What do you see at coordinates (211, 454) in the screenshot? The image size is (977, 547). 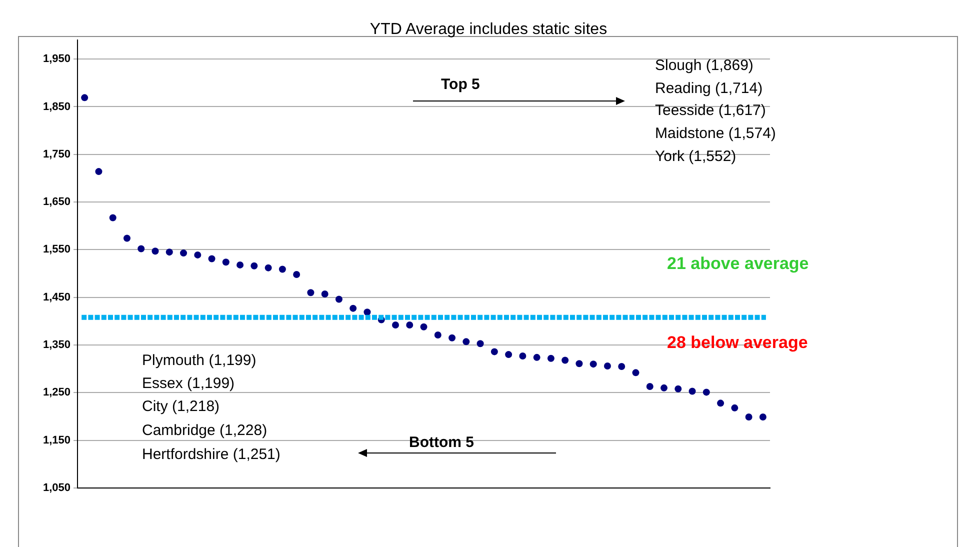 I see `annotation: Hertfordshire (1,251)` at bounding box center [211, 454].